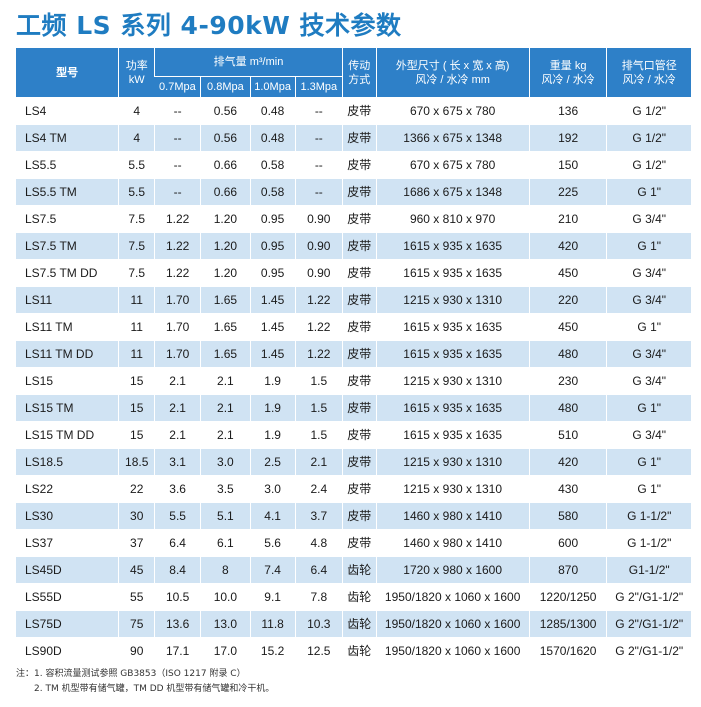  Describe the element at coordinates (136, 462) in the screenshot. I see `cell-power: 18.5` at that location.